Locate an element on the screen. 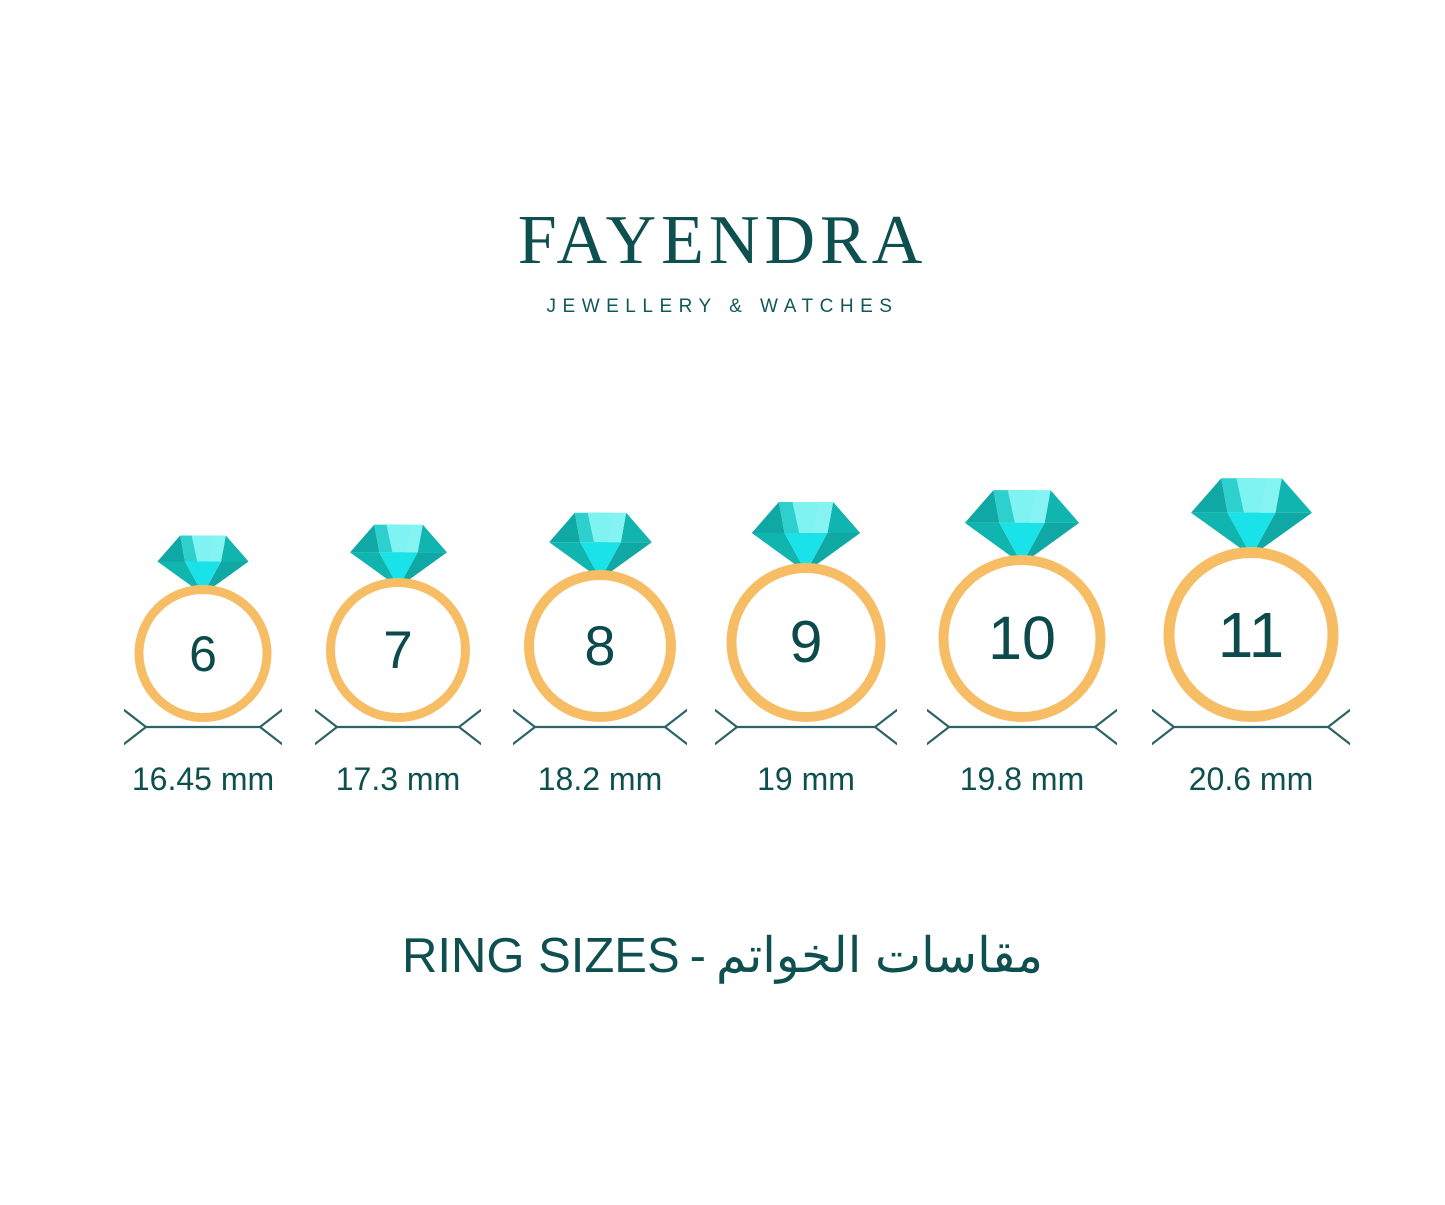 This screenshot has width=1445, height=1205. ring-size-number: 11 is located at coordinates (1251, 634).